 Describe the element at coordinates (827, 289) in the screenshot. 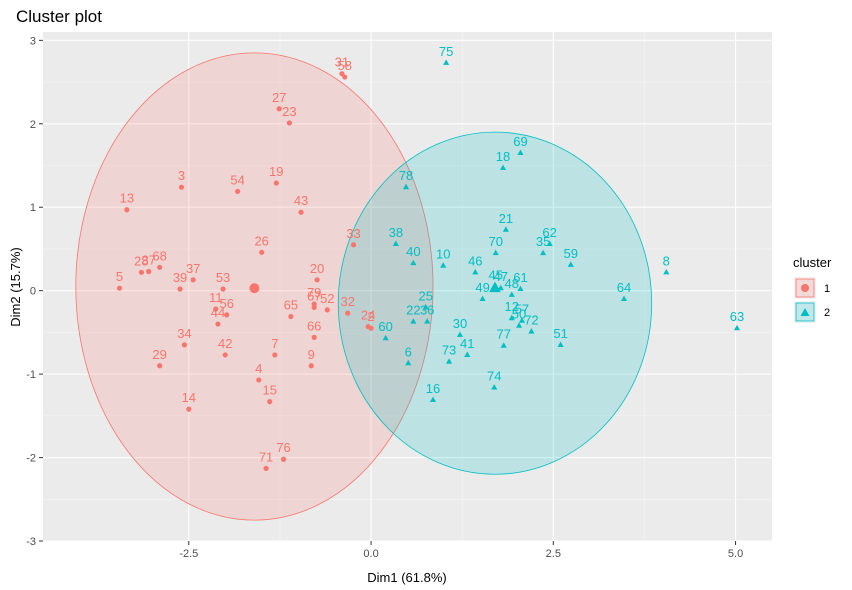

I see `legend-label-1: 1` at that location.